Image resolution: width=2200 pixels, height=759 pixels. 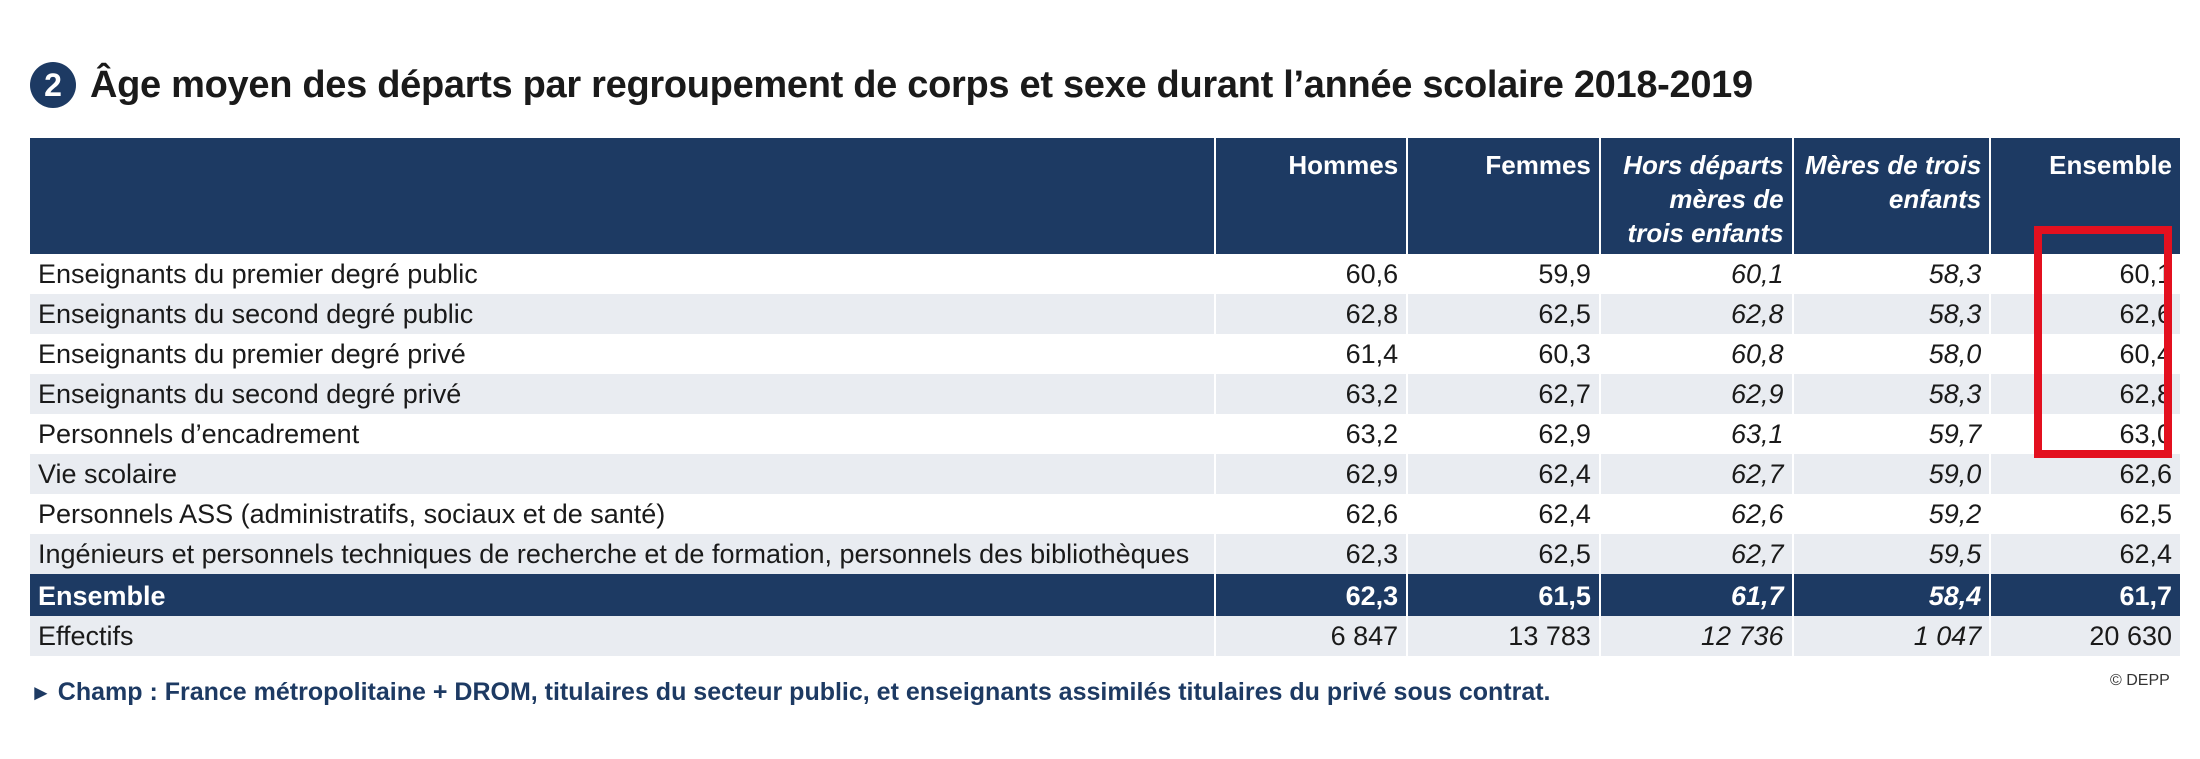 I want to click on effectifs-hors-departs: 12 736, so click(x=1695, y=636).